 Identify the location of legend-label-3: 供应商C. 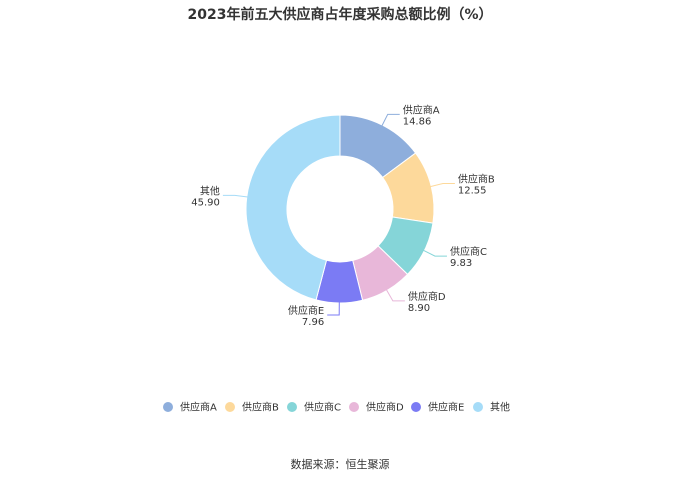
(322, 407).